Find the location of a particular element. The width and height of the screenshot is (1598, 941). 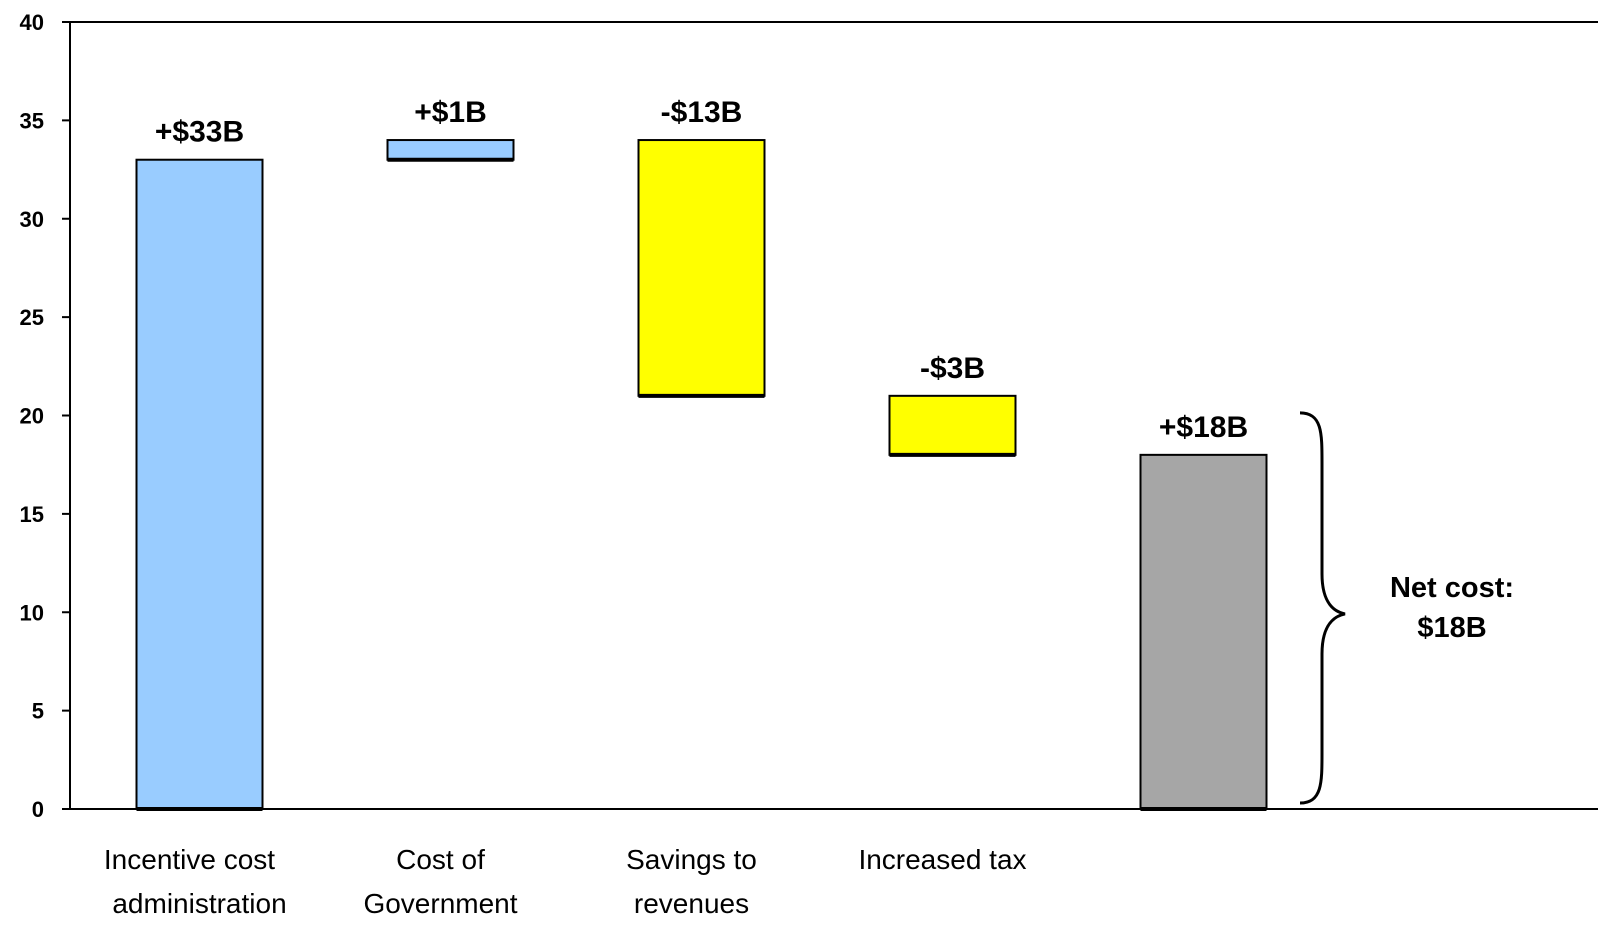

category-label: Savings to is located at coordinates (691, 859).